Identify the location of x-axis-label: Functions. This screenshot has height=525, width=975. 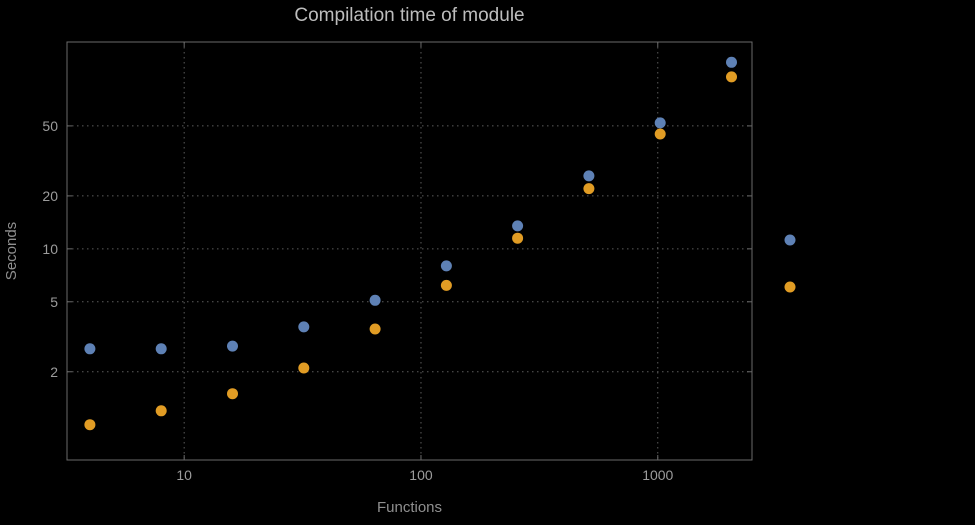
(409, 507).